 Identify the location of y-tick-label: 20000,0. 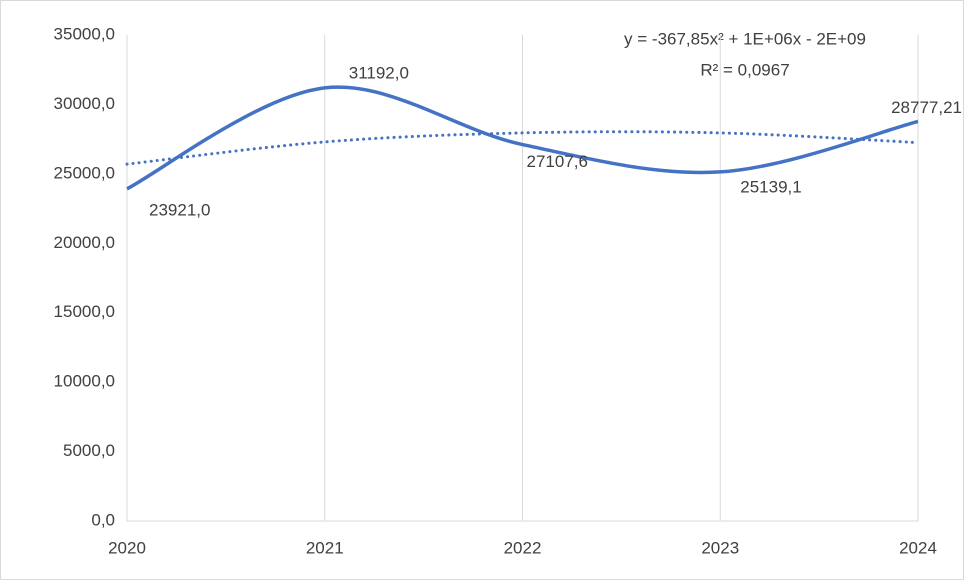
(84, 242).